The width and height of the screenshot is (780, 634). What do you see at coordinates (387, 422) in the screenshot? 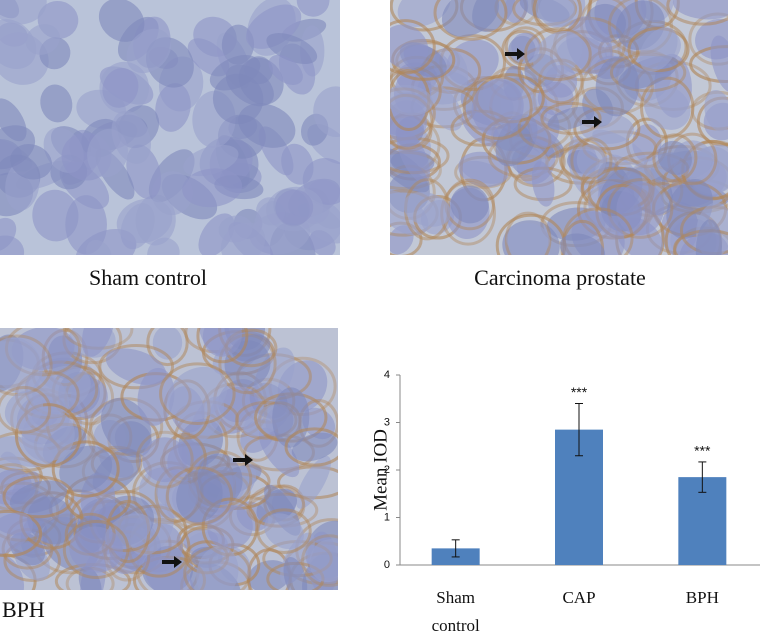
I see `y-tick-label: 3` at bounding box center [387, 422].